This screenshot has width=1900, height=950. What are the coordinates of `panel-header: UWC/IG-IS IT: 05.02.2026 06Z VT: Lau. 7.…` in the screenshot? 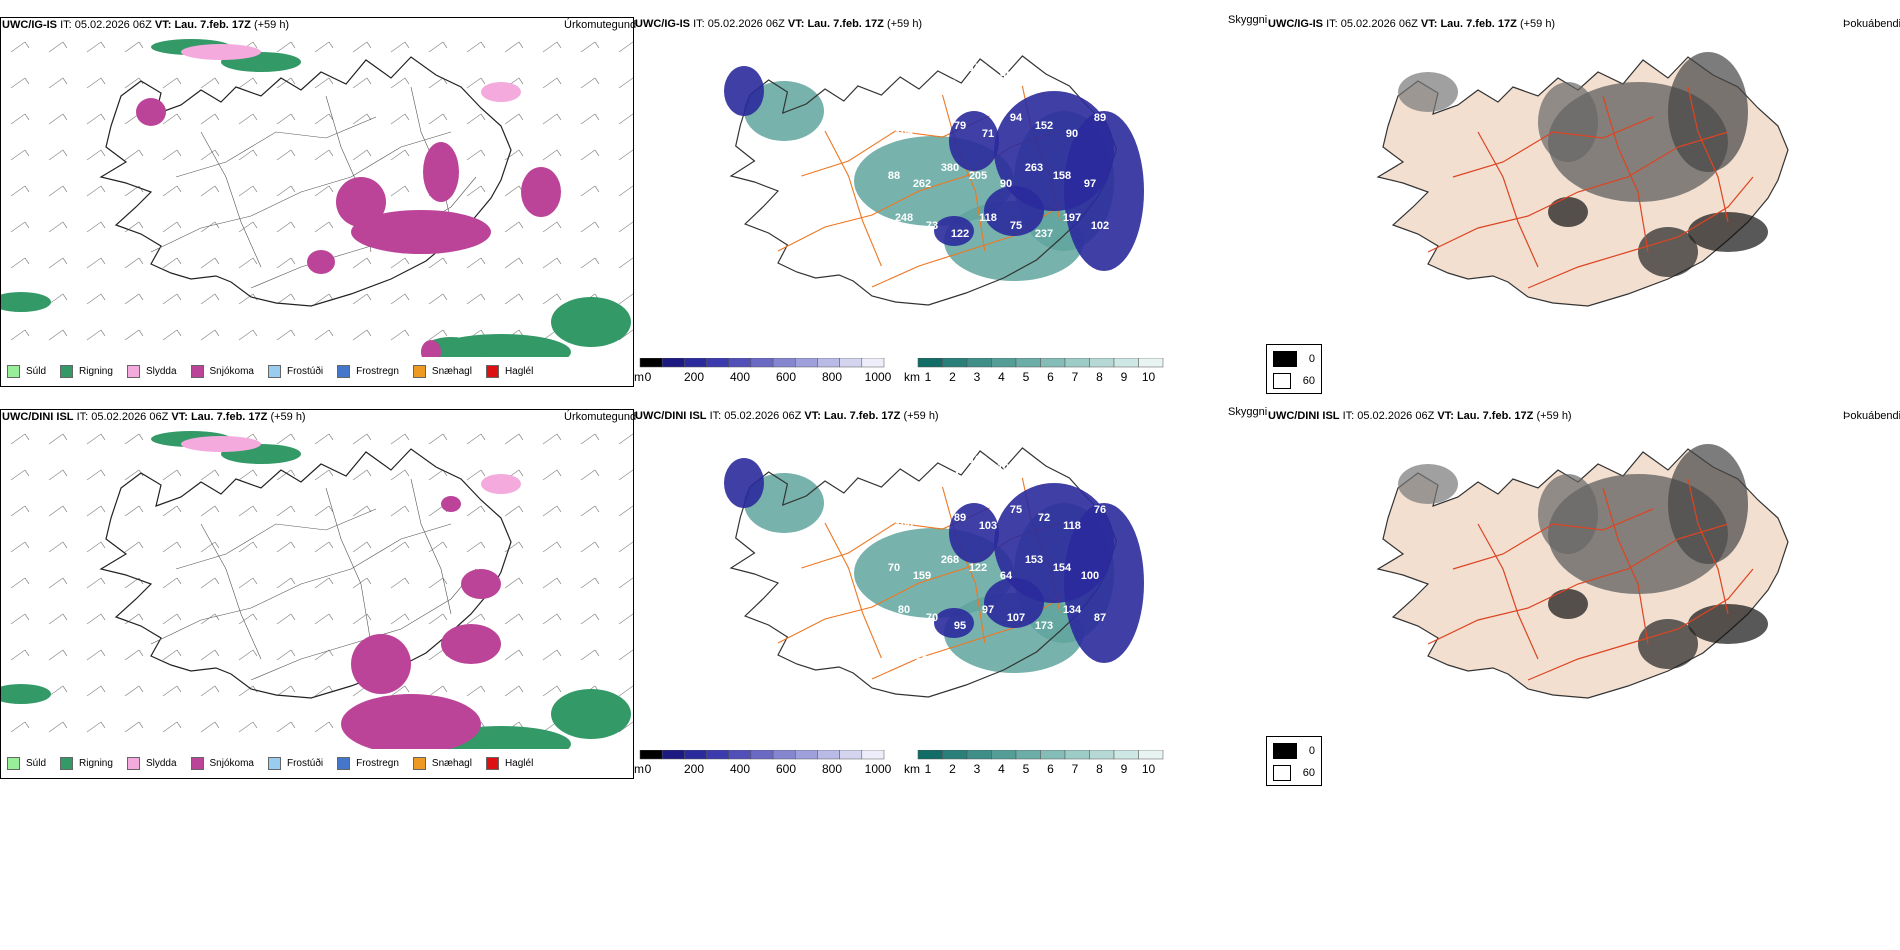 It's located at (146, 25).